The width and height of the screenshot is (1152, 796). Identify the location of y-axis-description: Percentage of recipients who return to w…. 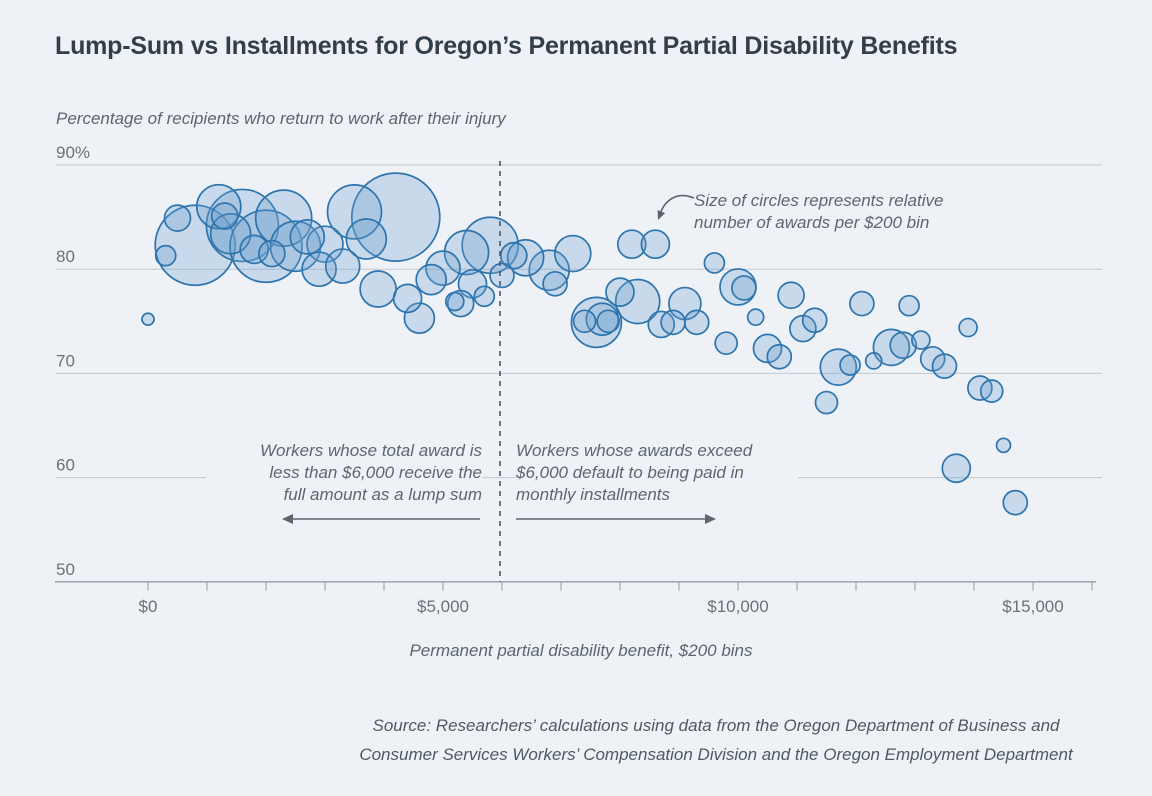
(281, 118).